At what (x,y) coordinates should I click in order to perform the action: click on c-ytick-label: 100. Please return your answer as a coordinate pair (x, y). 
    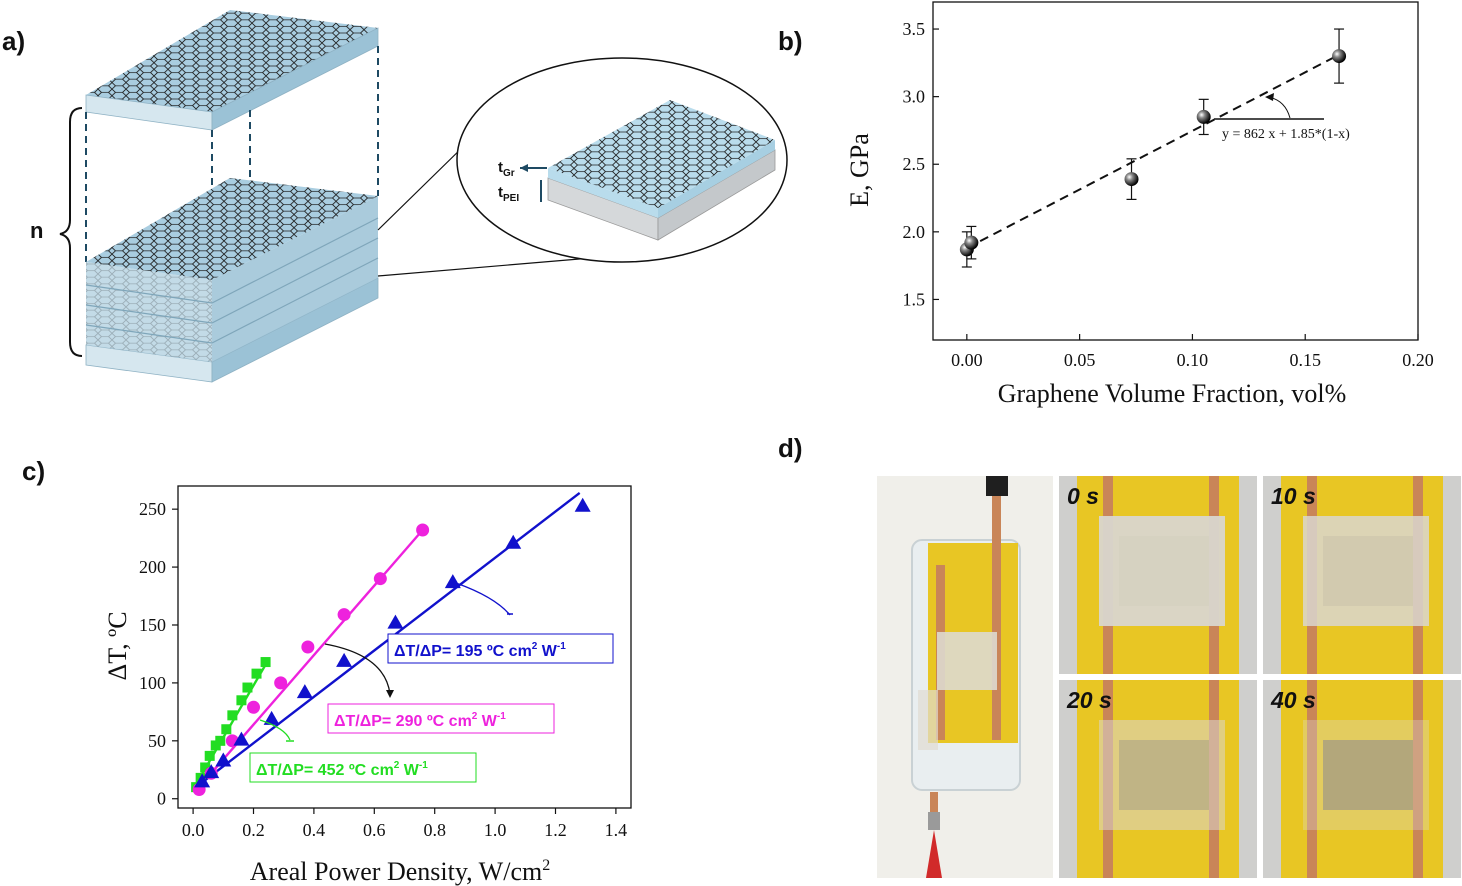
    Looking at the image, I should click on (152, 683).